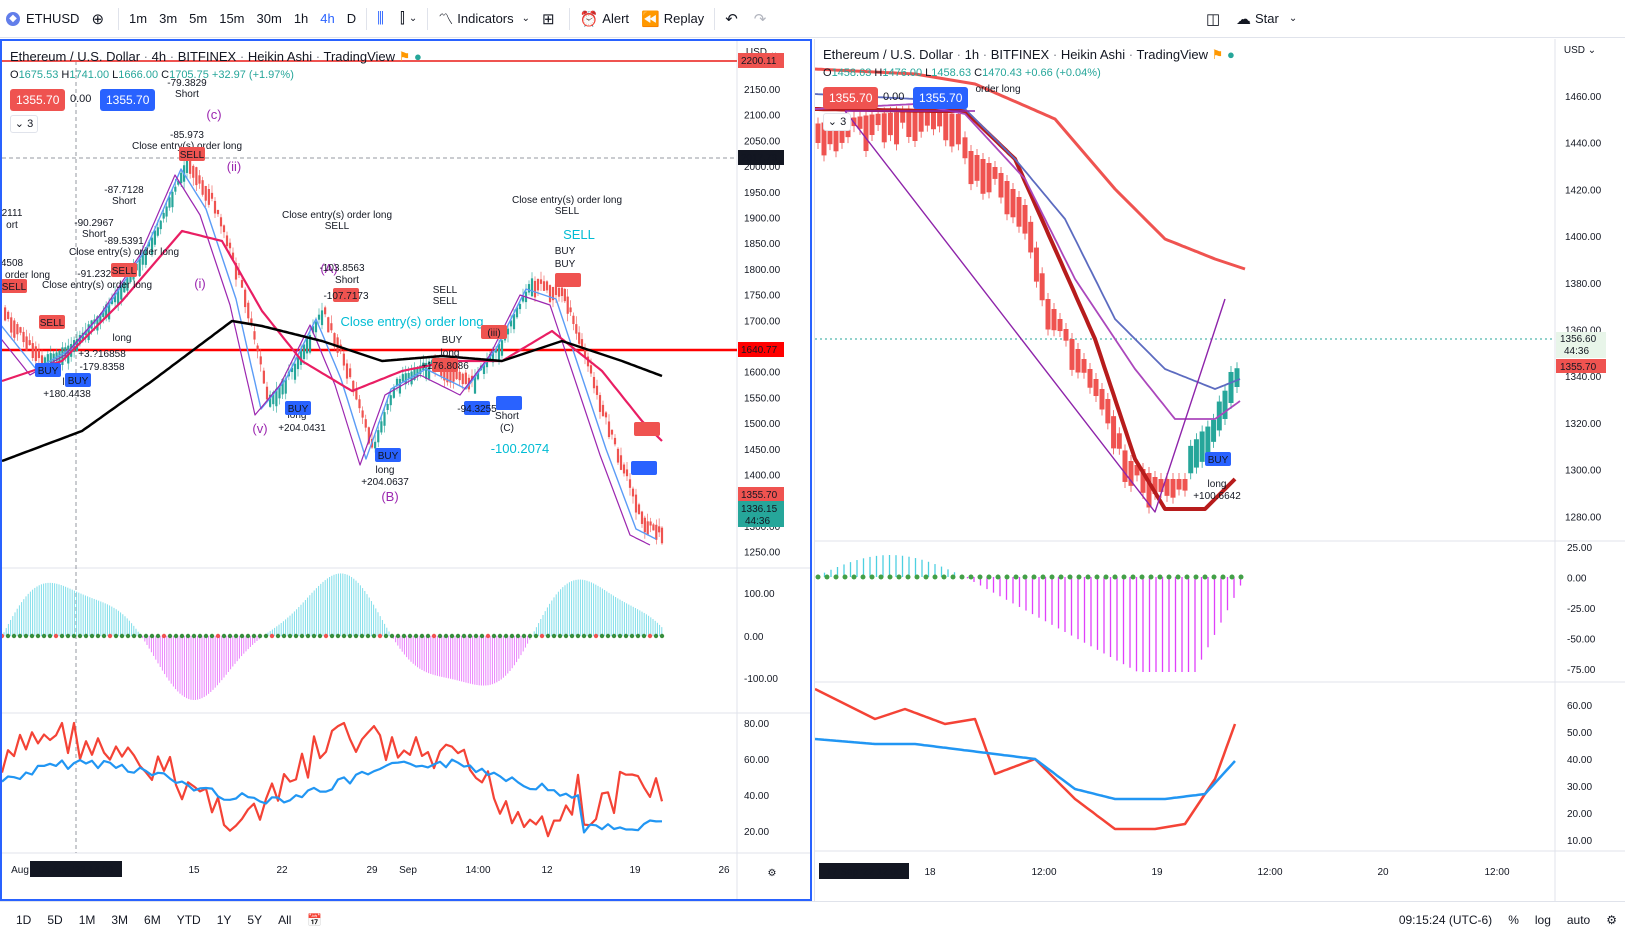 This screenshot has width=1625, height=938. I want to click on templates-button: ⊞, so click(550, 19).